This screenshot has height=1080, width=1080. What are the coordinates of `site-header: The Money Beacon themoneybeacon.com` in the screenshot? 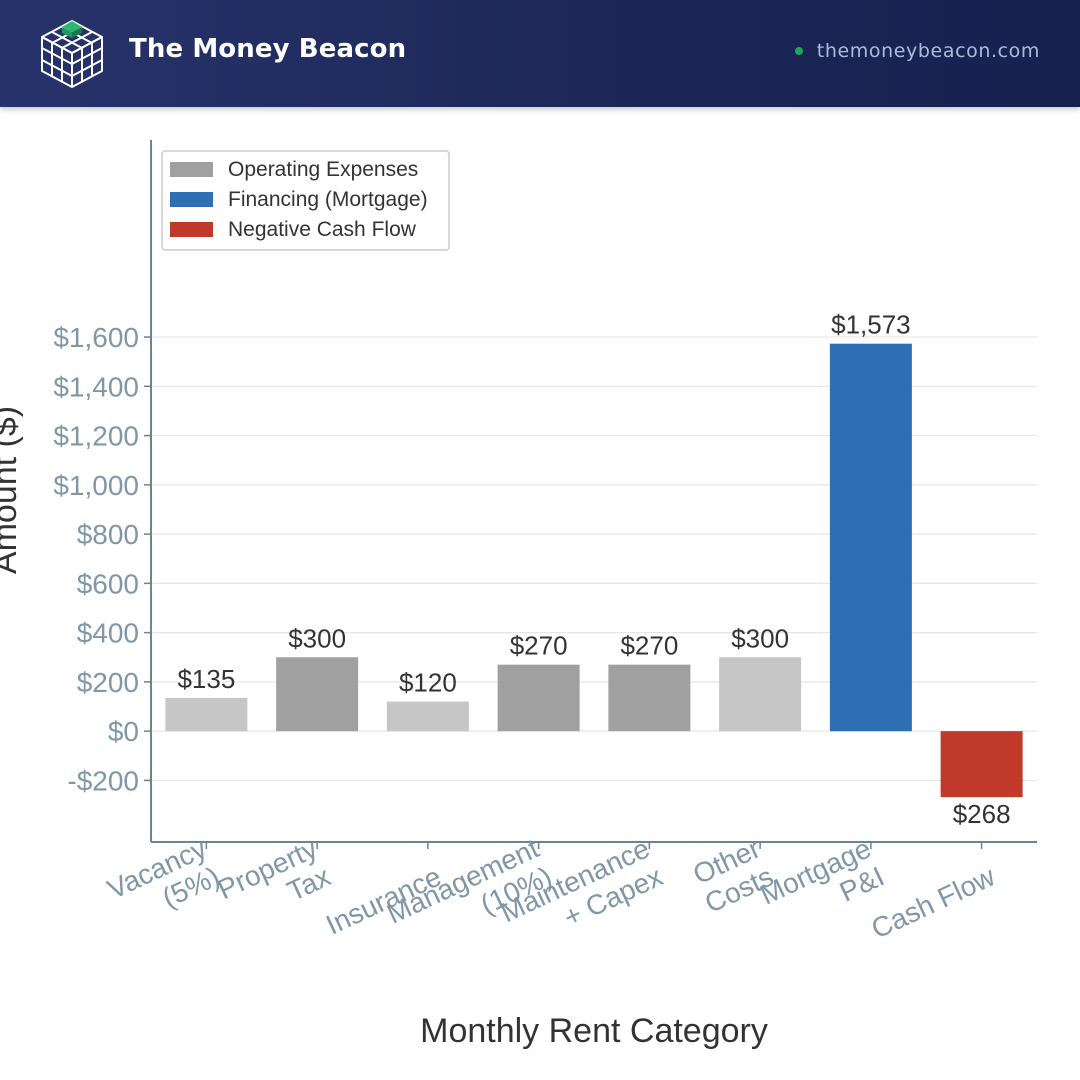 It's located at (540, 53).